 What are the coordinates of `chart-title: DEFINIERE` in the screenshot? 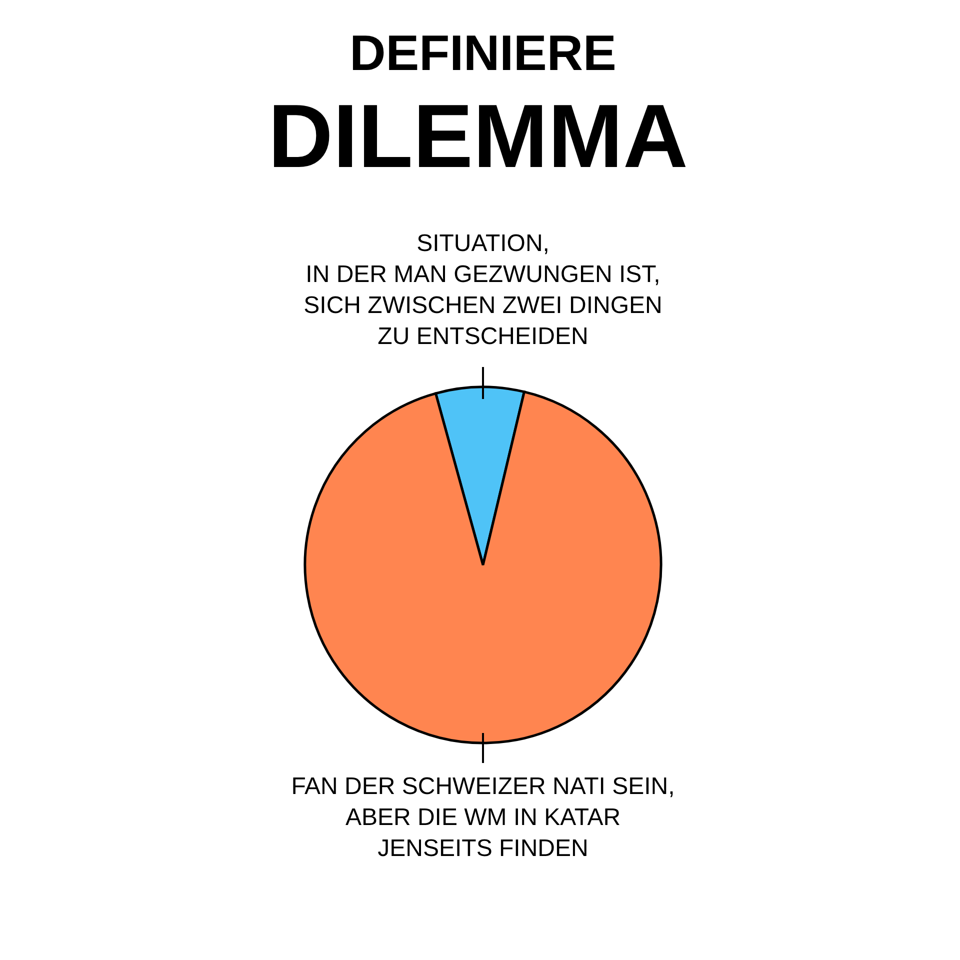 It's located at (483, 53).